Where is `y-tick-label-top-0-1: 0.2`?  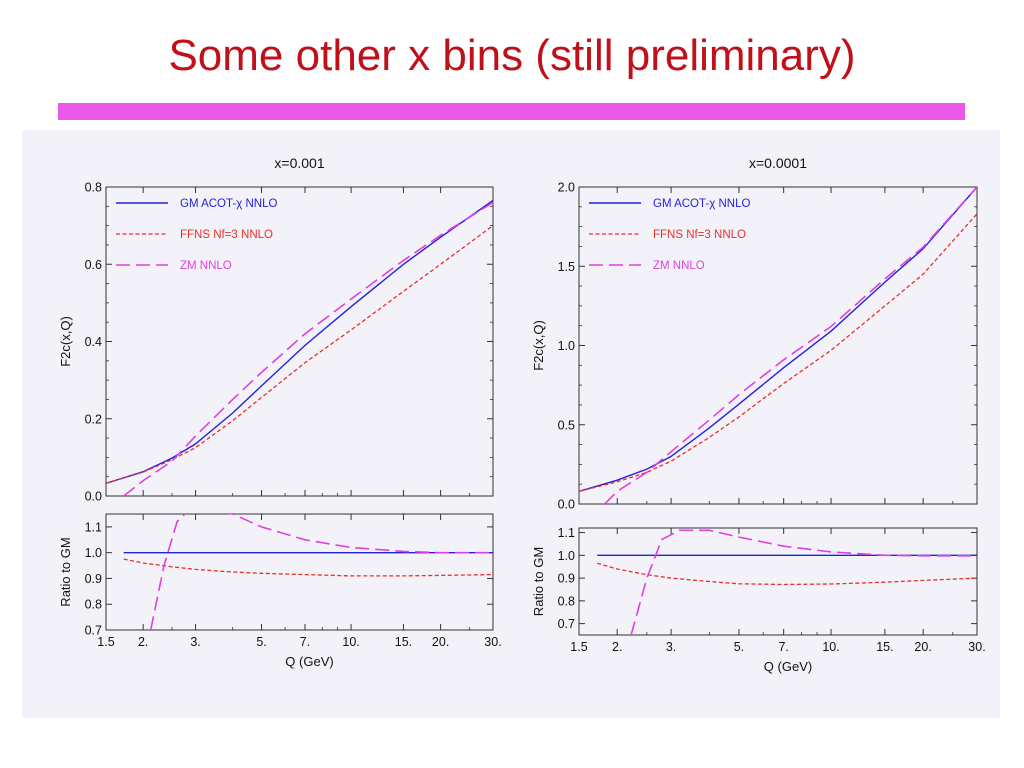 y-tick-label-top-0-1: 0.2 is located at coordinates (93, 419).